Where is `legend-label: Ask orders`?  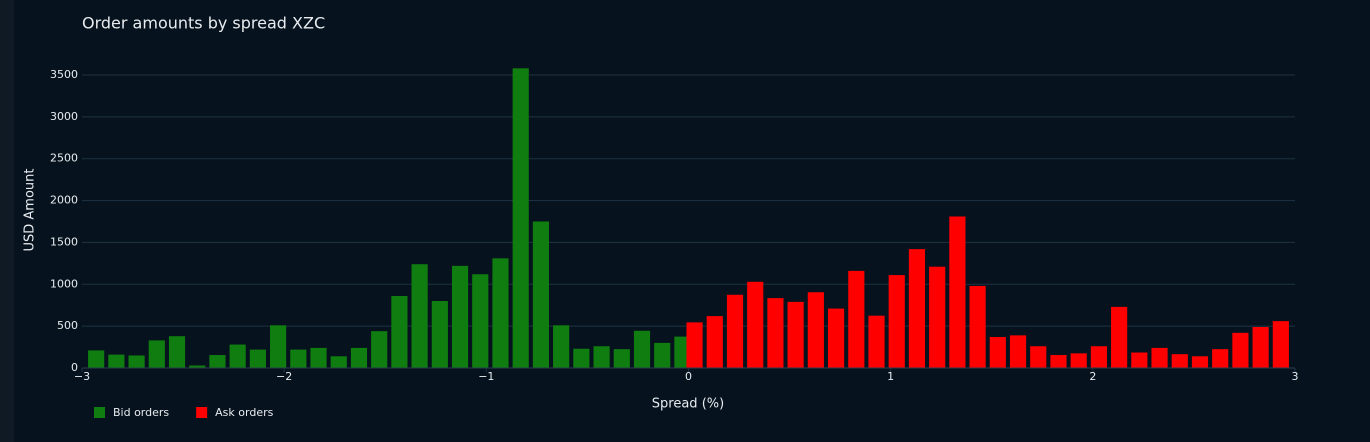 legend-label: Ask orders is located at coordinates (244, 412).